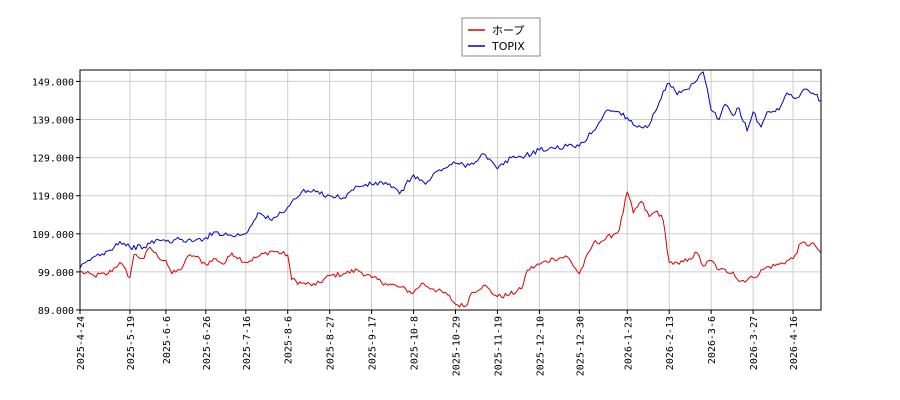  Describe the element at coordinates (754, 343) in the screenshot. I see `x-tick-label: 2026-3-27` at that location.